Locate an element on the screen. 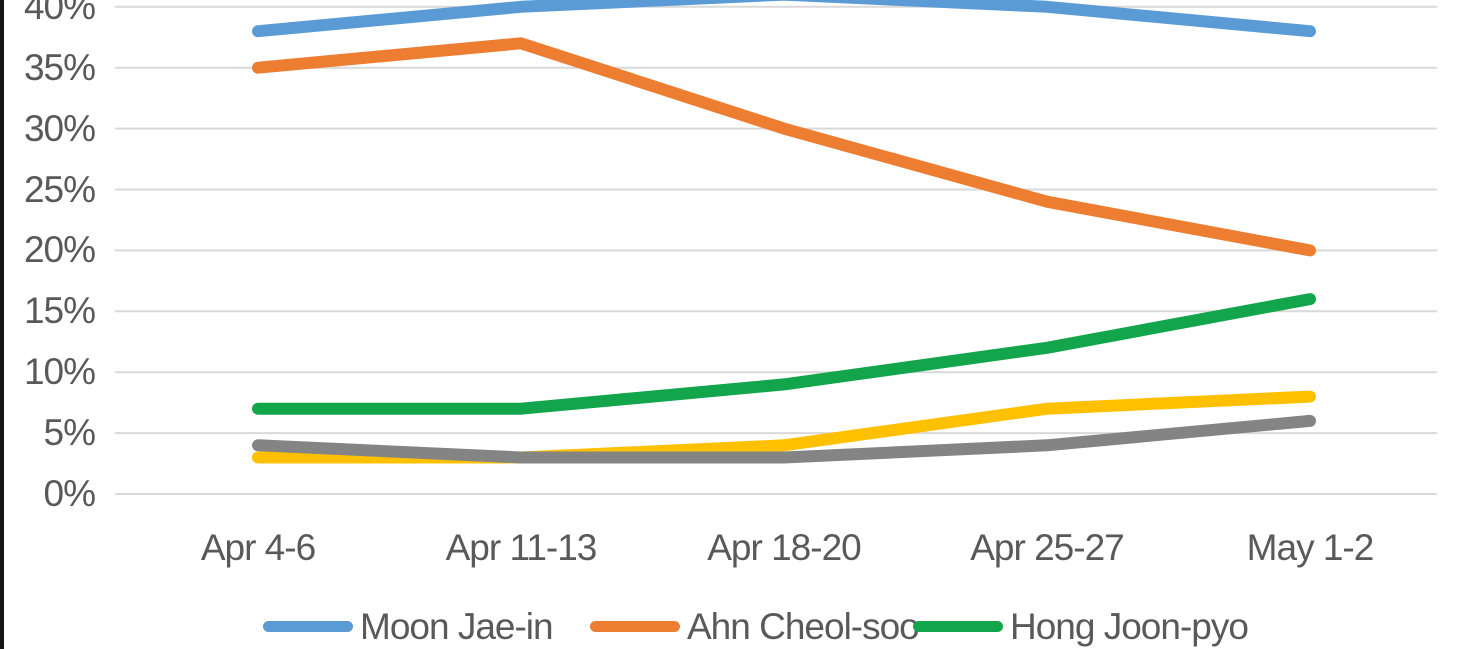 This screenshot has width=1484, height=649. x-axis-tick-label: Apr 11-13 is located at coordinates (521, 547).